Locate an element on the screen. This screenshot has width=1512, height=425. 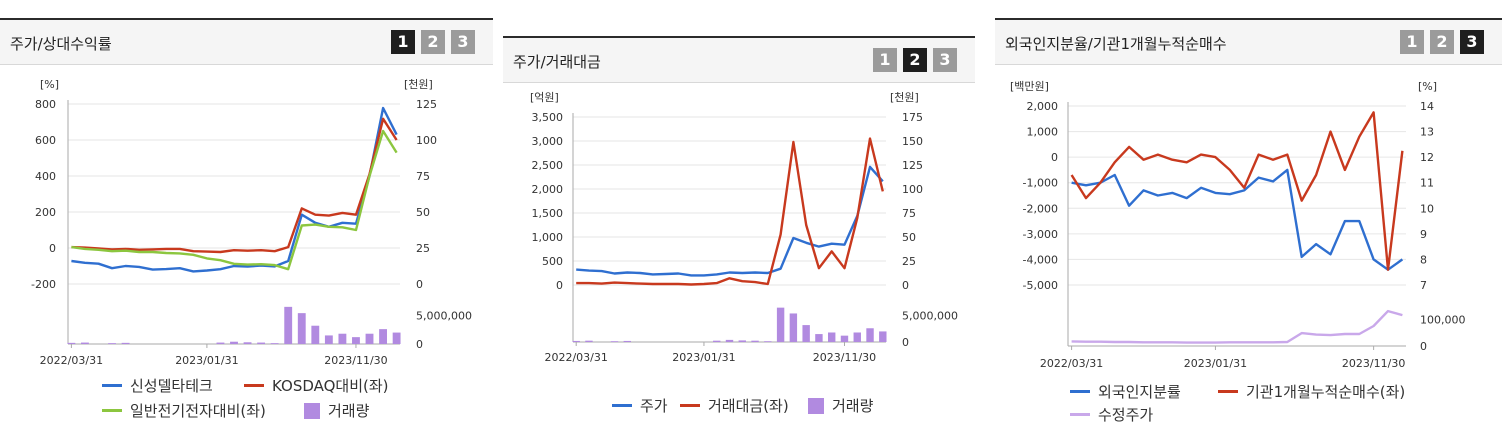
left-axis-unit: [%] is located at coordinates (49, 84).